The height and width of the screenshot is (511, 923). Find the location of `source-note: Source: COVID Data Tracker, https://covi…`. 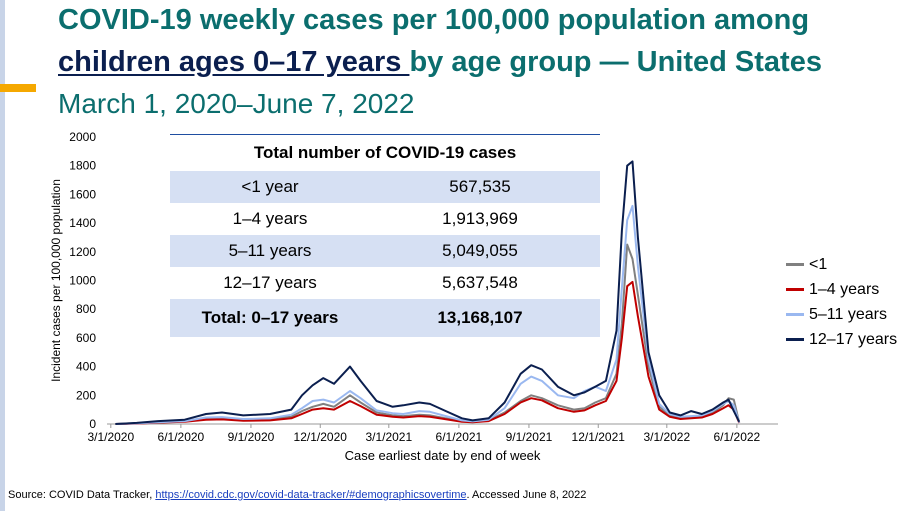

source-note: Source: COVID Data Tracker, https://covi… is located at coordinates (297, 495).